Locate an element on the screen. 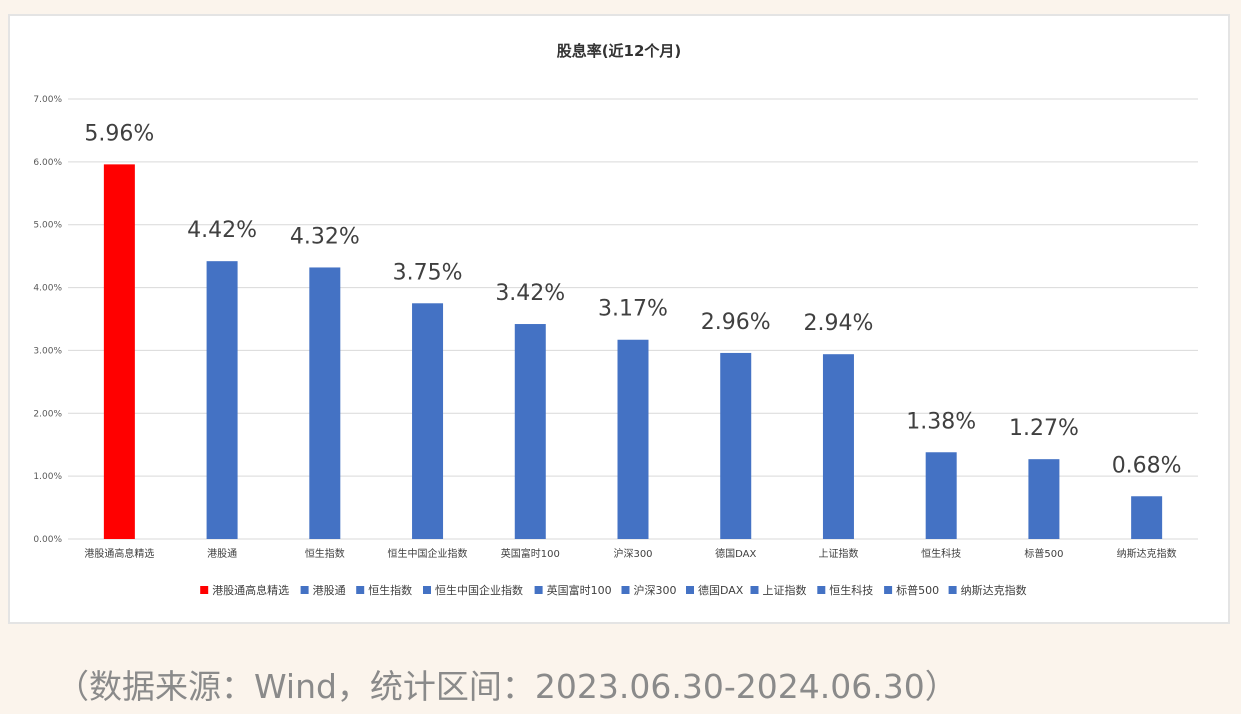 This screenshot has width=1241, height=714. x-tick-label: 纳斯达克指数 is located at coordinates (1147, 553).